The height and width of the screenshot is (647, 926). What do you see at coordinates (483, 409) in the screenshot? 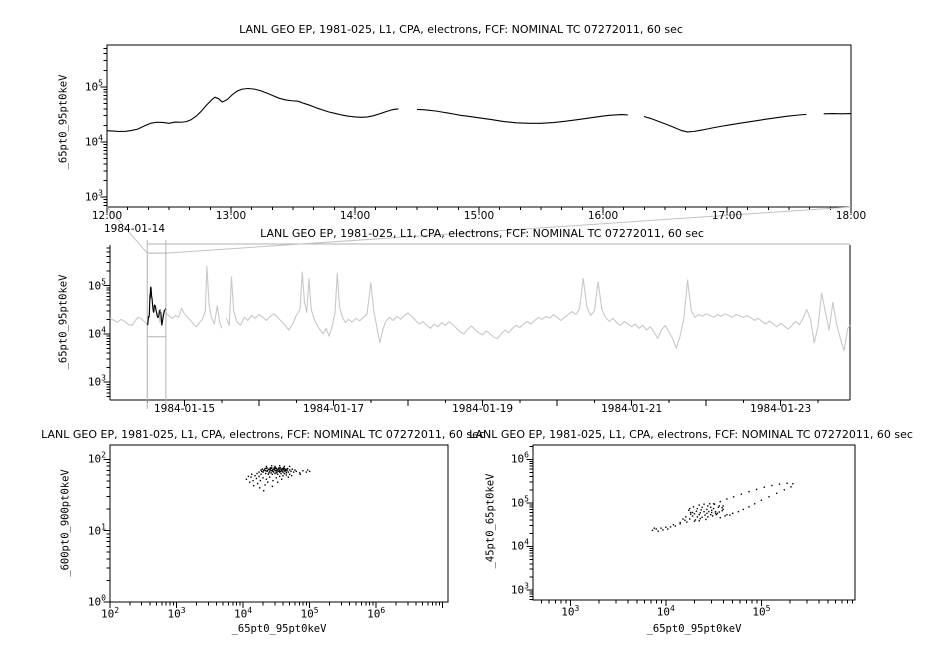
I see `x-tick-label: 1984-01-19` at bounding box center [483, 409].